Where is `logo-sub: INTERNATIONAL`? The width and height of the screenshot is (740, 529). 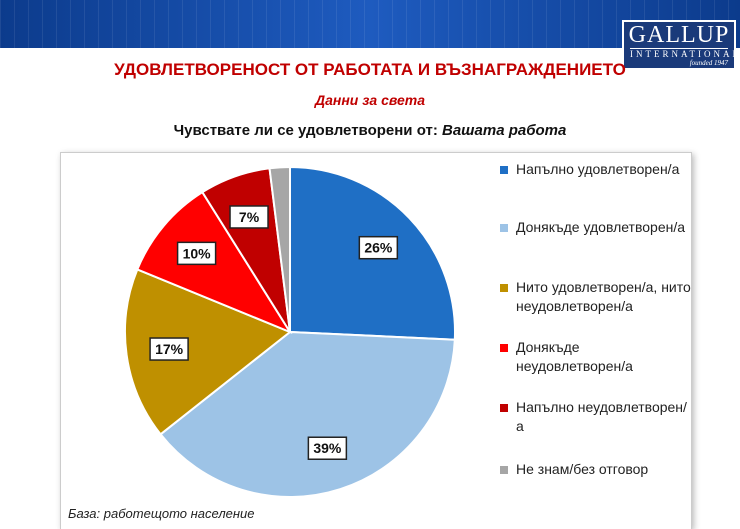 logo-sub: INTERNATIONAL is located at coordinates (685, 53).